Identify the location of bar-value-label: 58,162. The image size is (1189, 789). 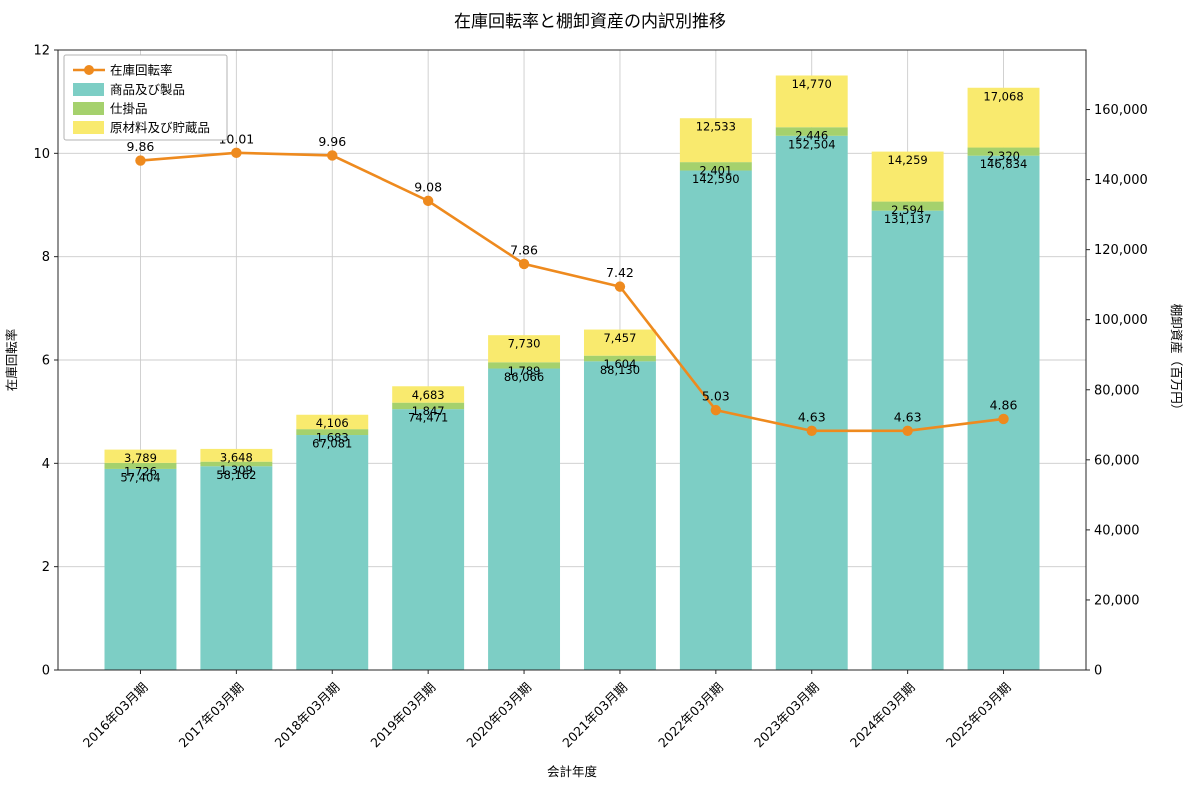
(236, 475).